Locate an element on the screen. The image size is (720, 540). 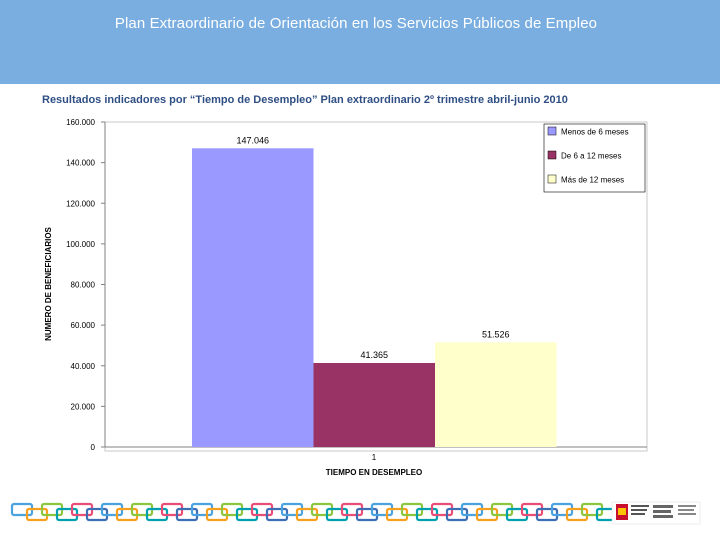
data-label: 51.526 is located at coordinates (496, 334).